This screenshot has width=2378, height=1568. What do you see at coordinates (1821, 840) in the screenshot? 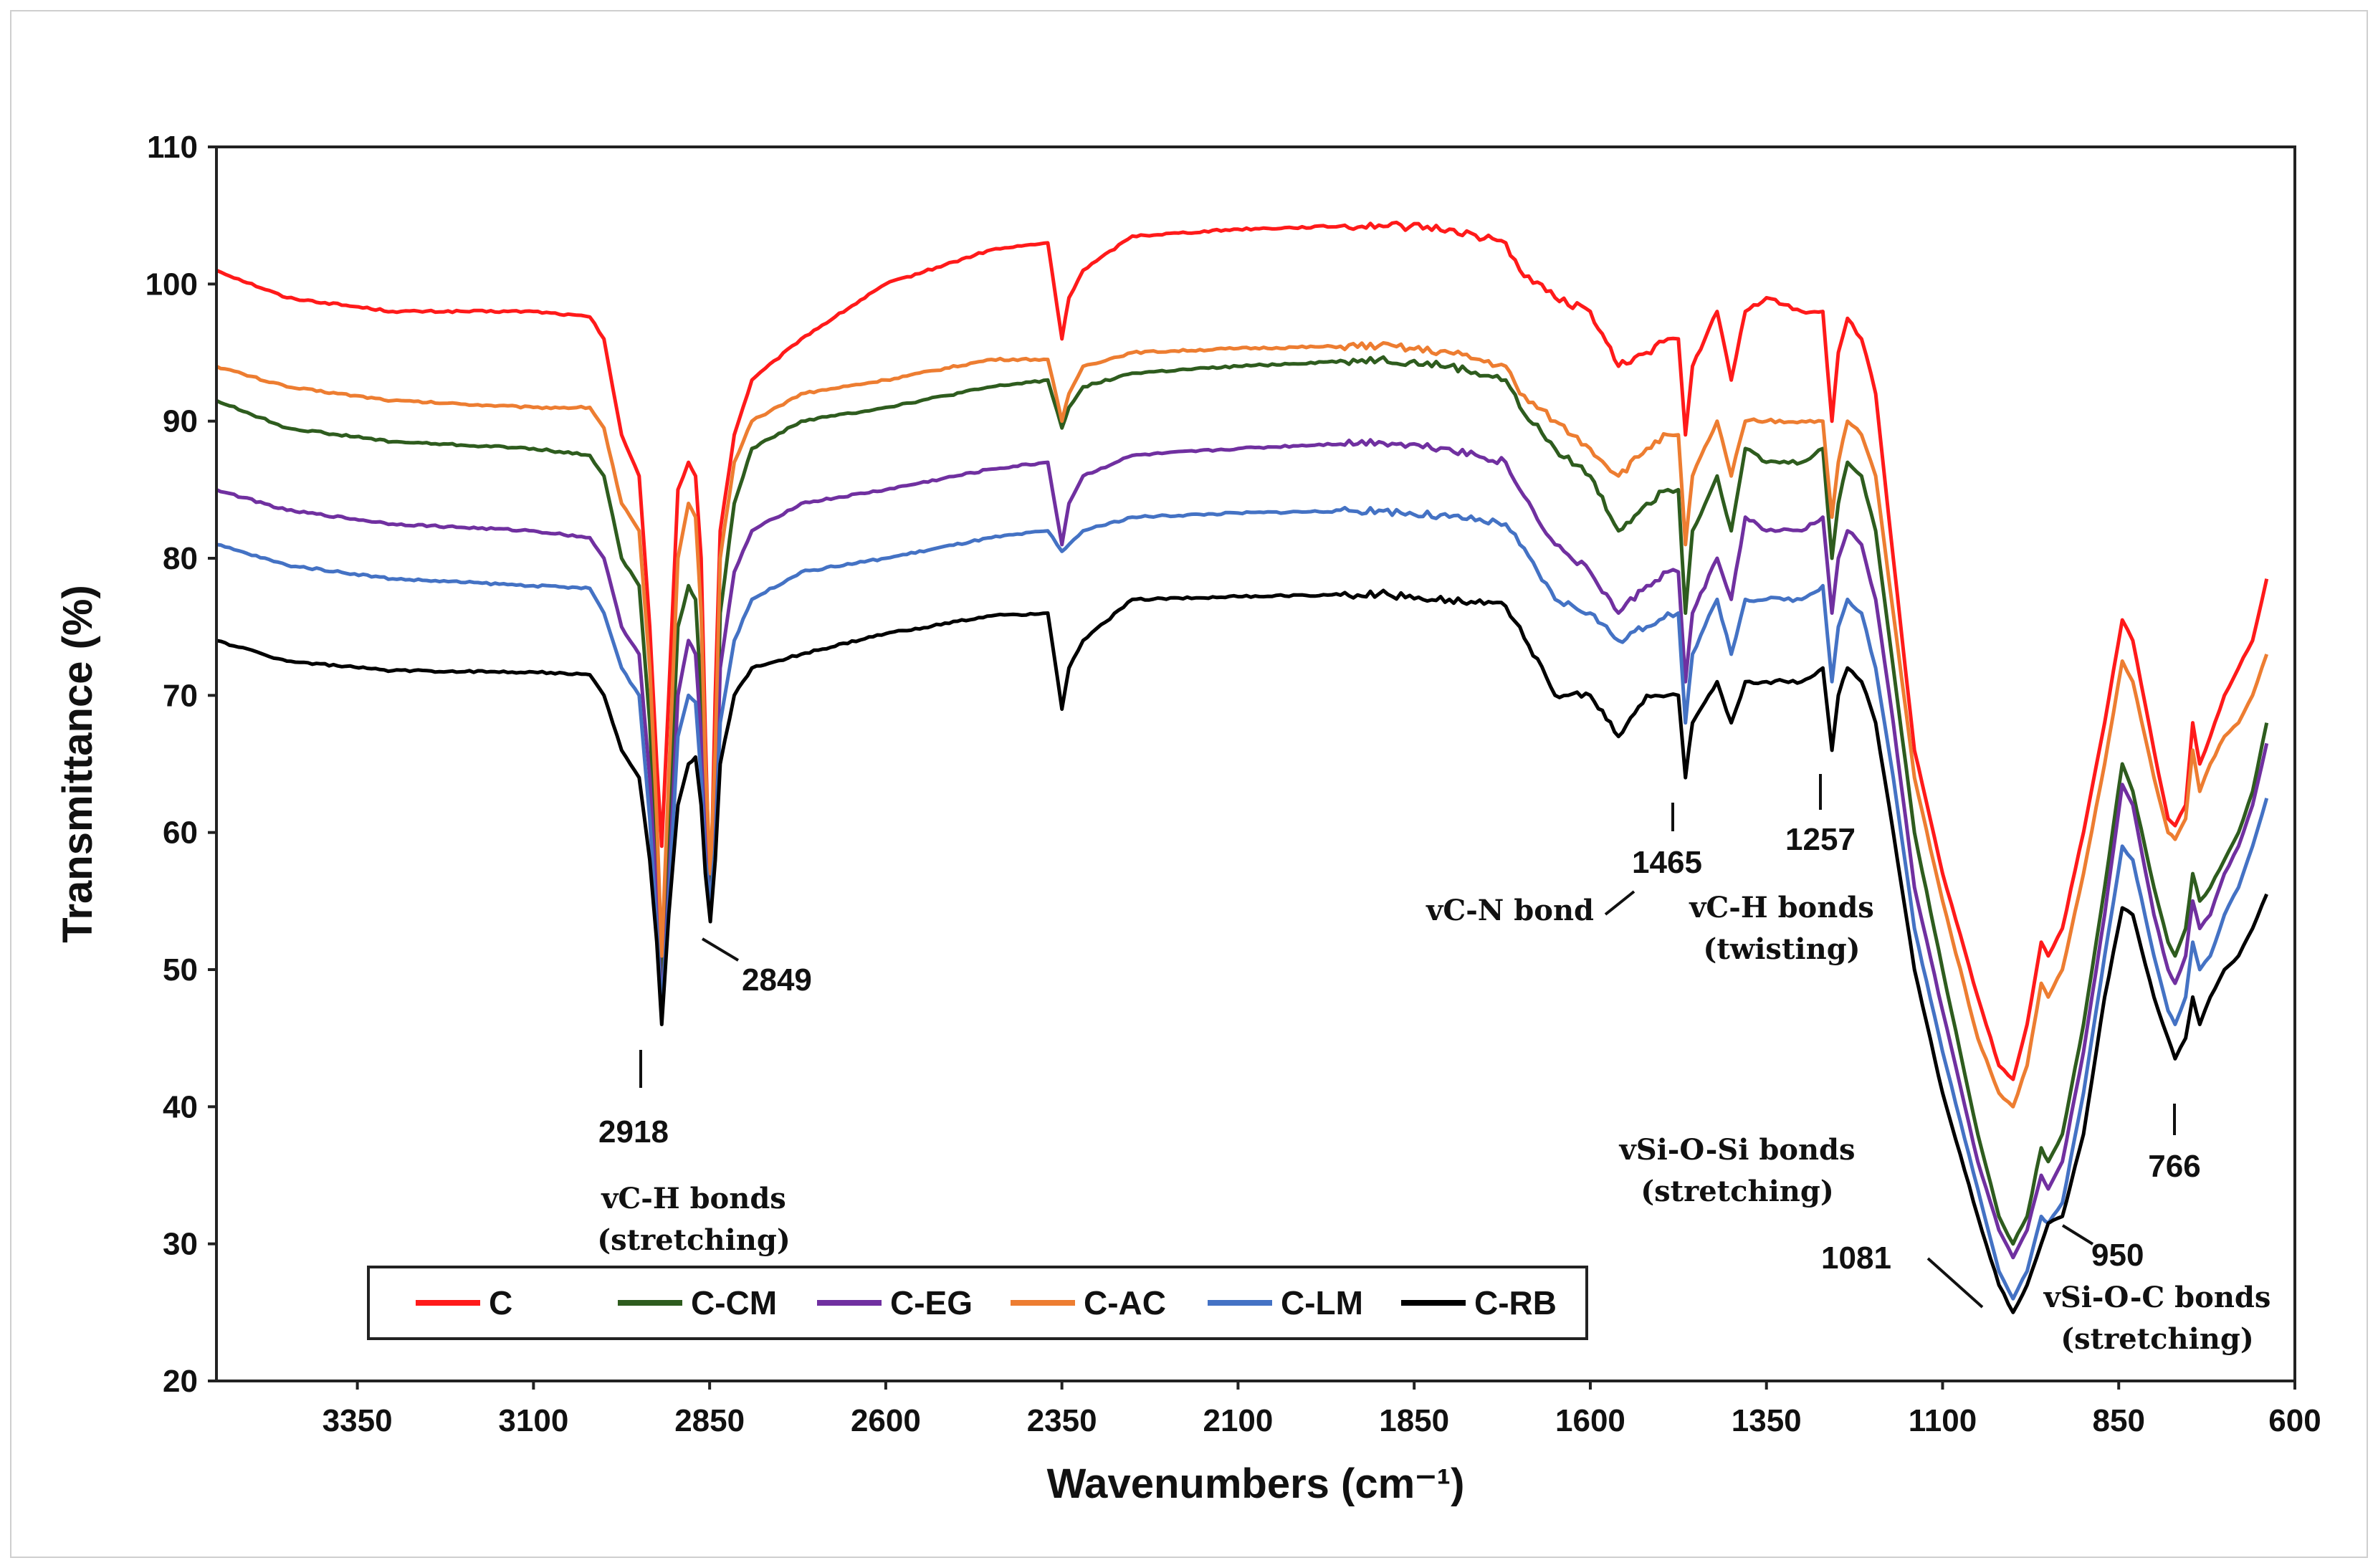
I see `peak-1257-label: 1257` at bounding box center [1821, 840].